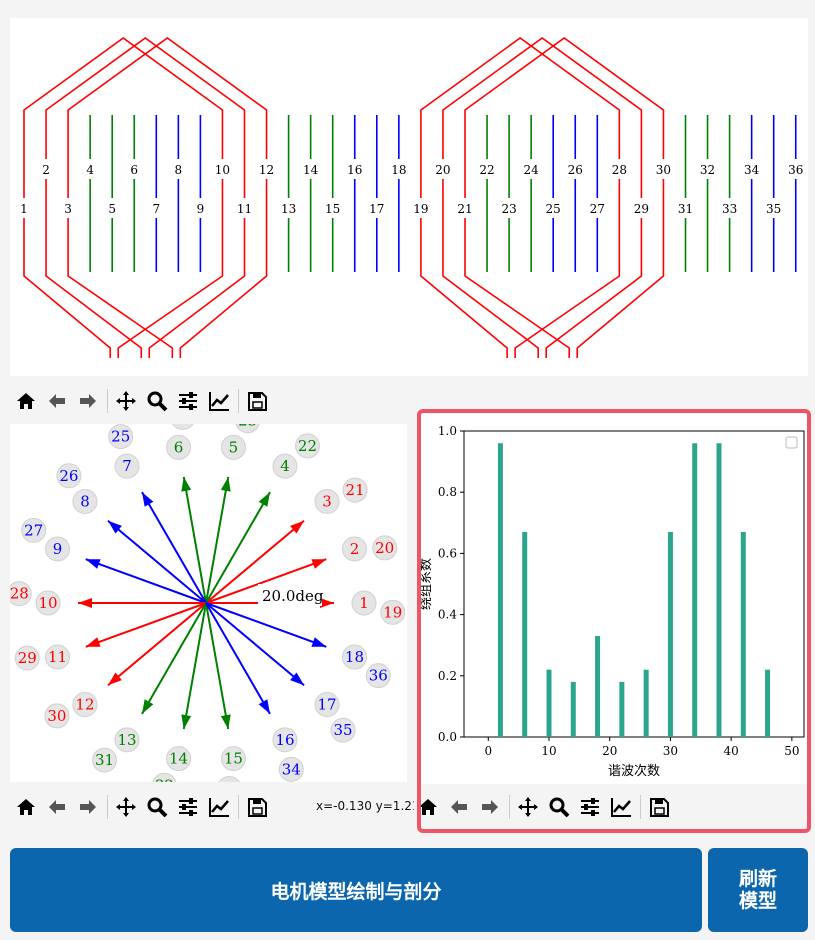 This screenshot has width=815, height=940. Describe the element at coordinates (791, 751) in the screenshot. I see `x-tick-label: 50` at that location.